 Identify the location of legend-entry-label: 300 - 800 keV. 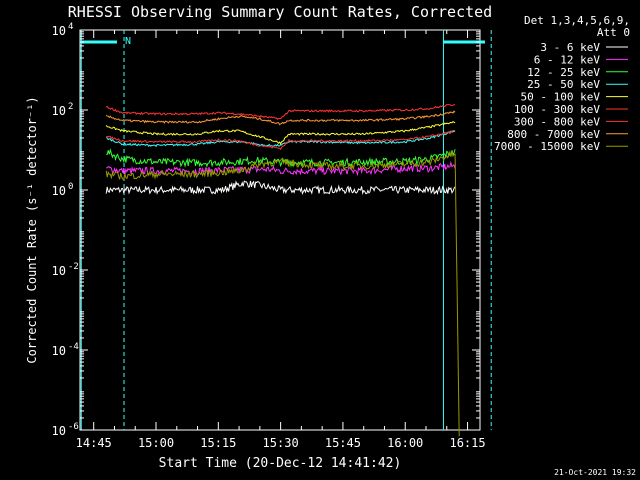
(557, 121).